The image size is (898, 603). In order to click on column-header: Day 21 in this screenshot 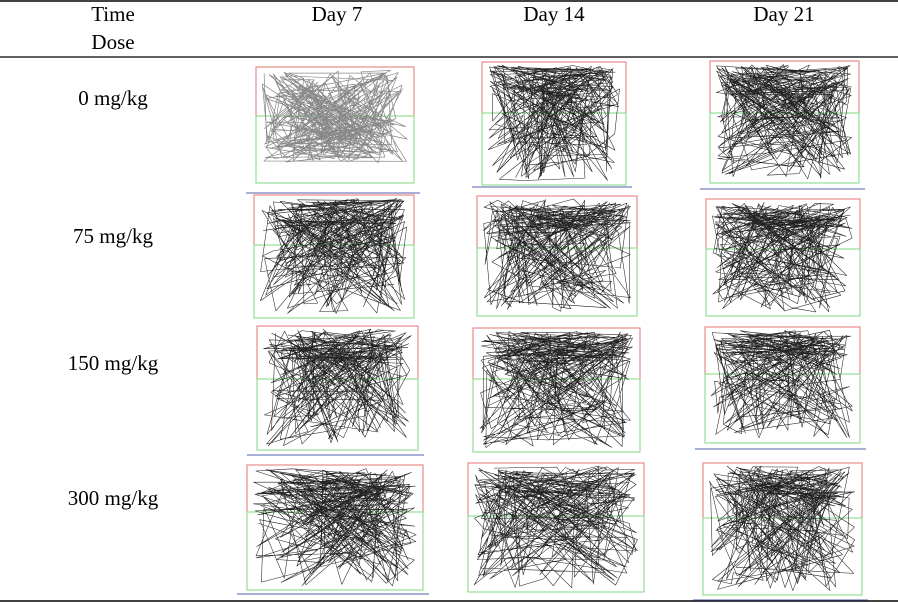, I will do `click(783, 14)`.